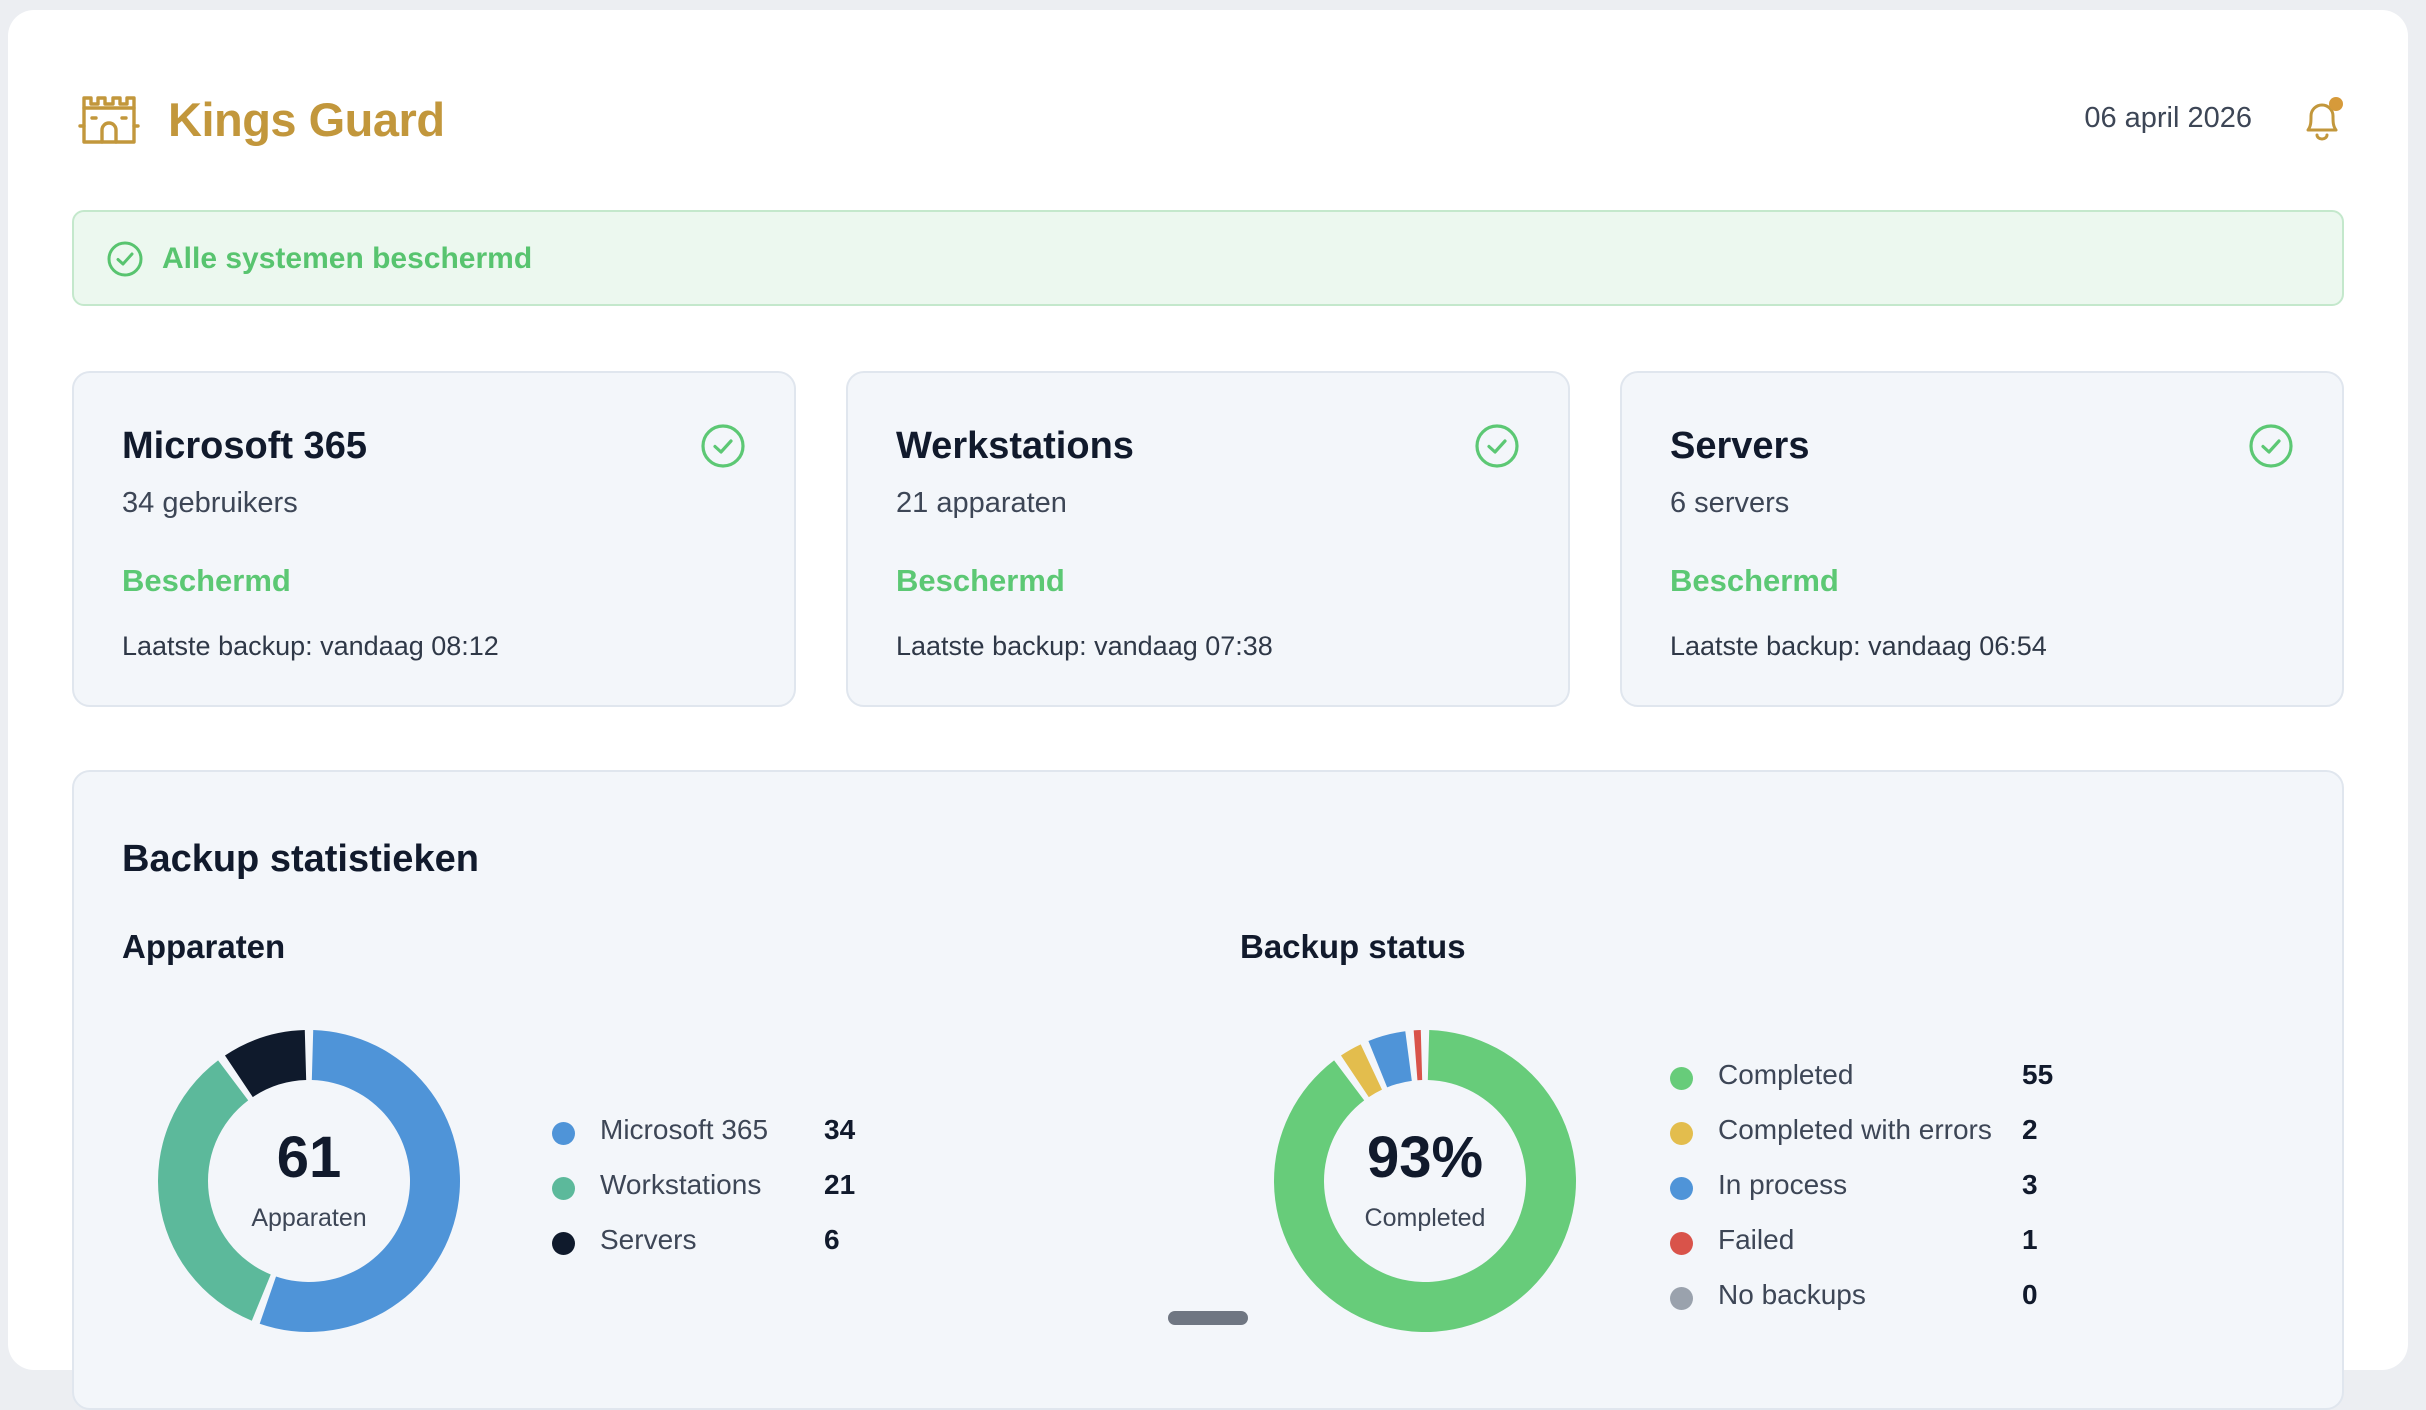  Describe the element at coordinates (1390, 1059) in the screenshot. I see `donut-slice-in-process` at that location.